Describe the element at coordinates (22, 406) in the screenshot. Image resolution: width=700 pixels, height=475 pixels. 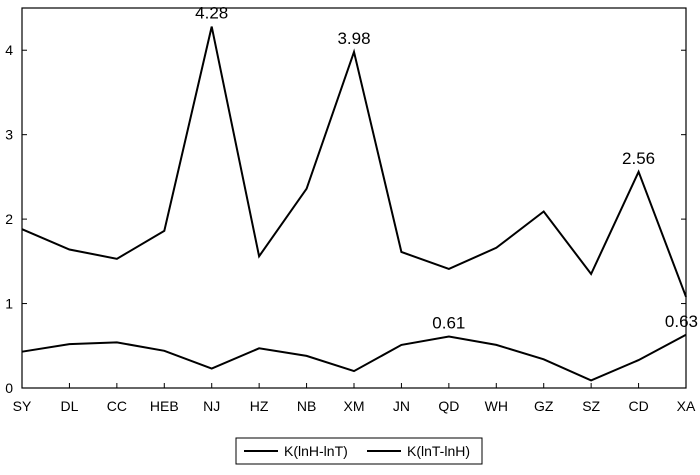
I see `x-tick-label: SY` at that location.